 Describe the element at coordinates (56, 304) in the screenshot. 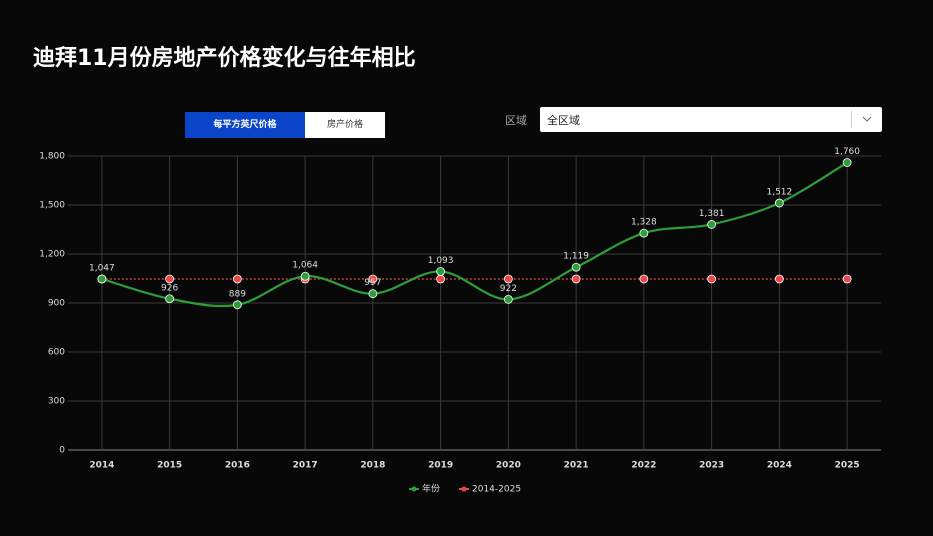

I see `y-tick-label: 900` at that location.